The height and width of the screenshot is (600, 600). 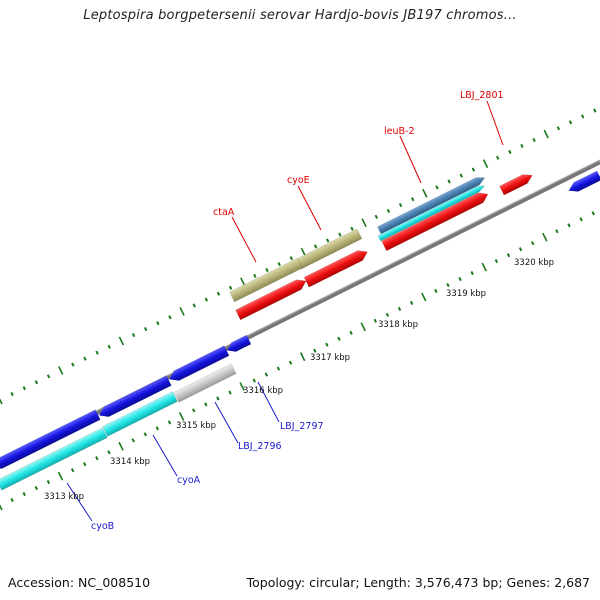 What do you see at coordinates (134, 398) in the screenshot?
I see `feature-blue-cyoA` at bounding box center [134, 398].